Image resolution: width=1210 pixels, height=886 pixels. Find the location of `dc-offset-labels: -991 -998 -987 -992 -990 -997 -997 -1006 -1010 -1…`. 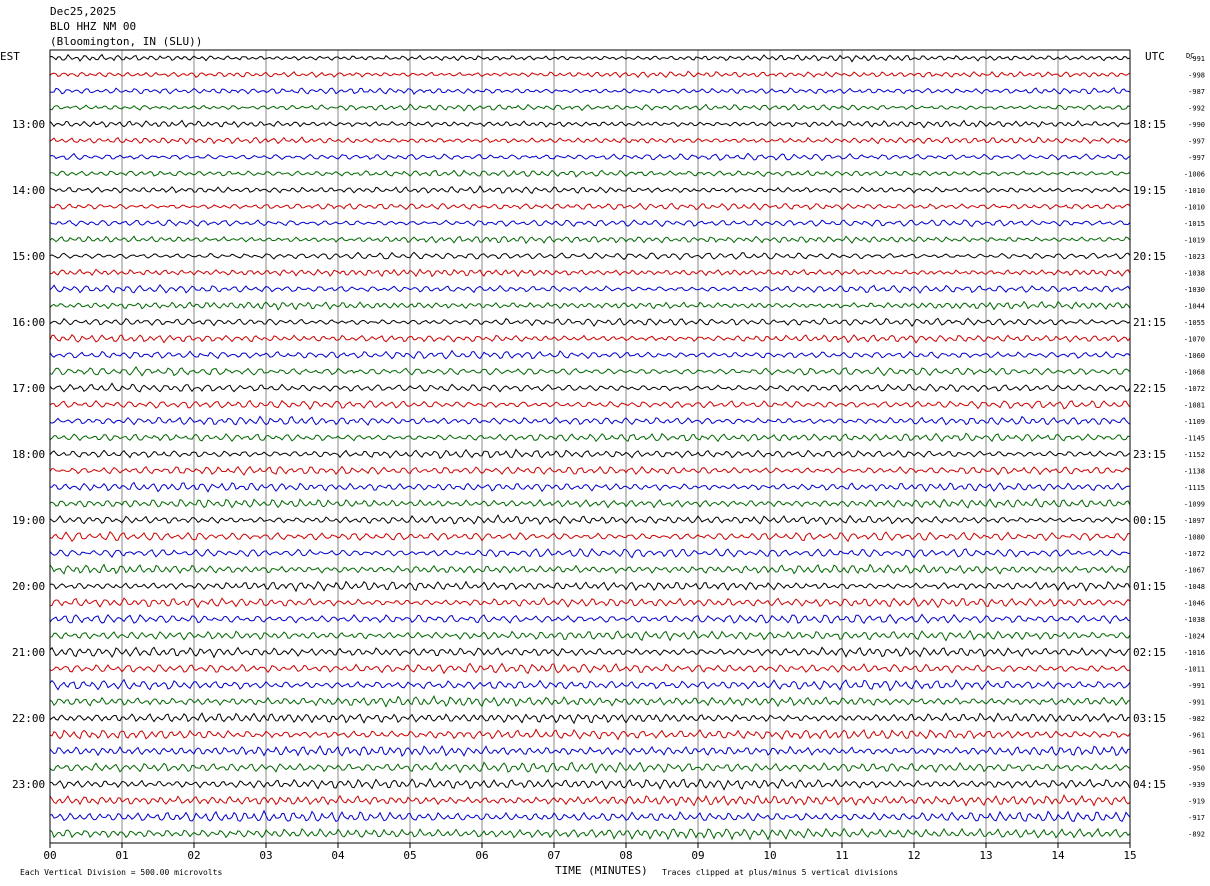

dc-offset-labels: -991 -998 -987 -992 -990 -997 -997 -1006 -1010 -1… is located at coordinates (1194, 447).